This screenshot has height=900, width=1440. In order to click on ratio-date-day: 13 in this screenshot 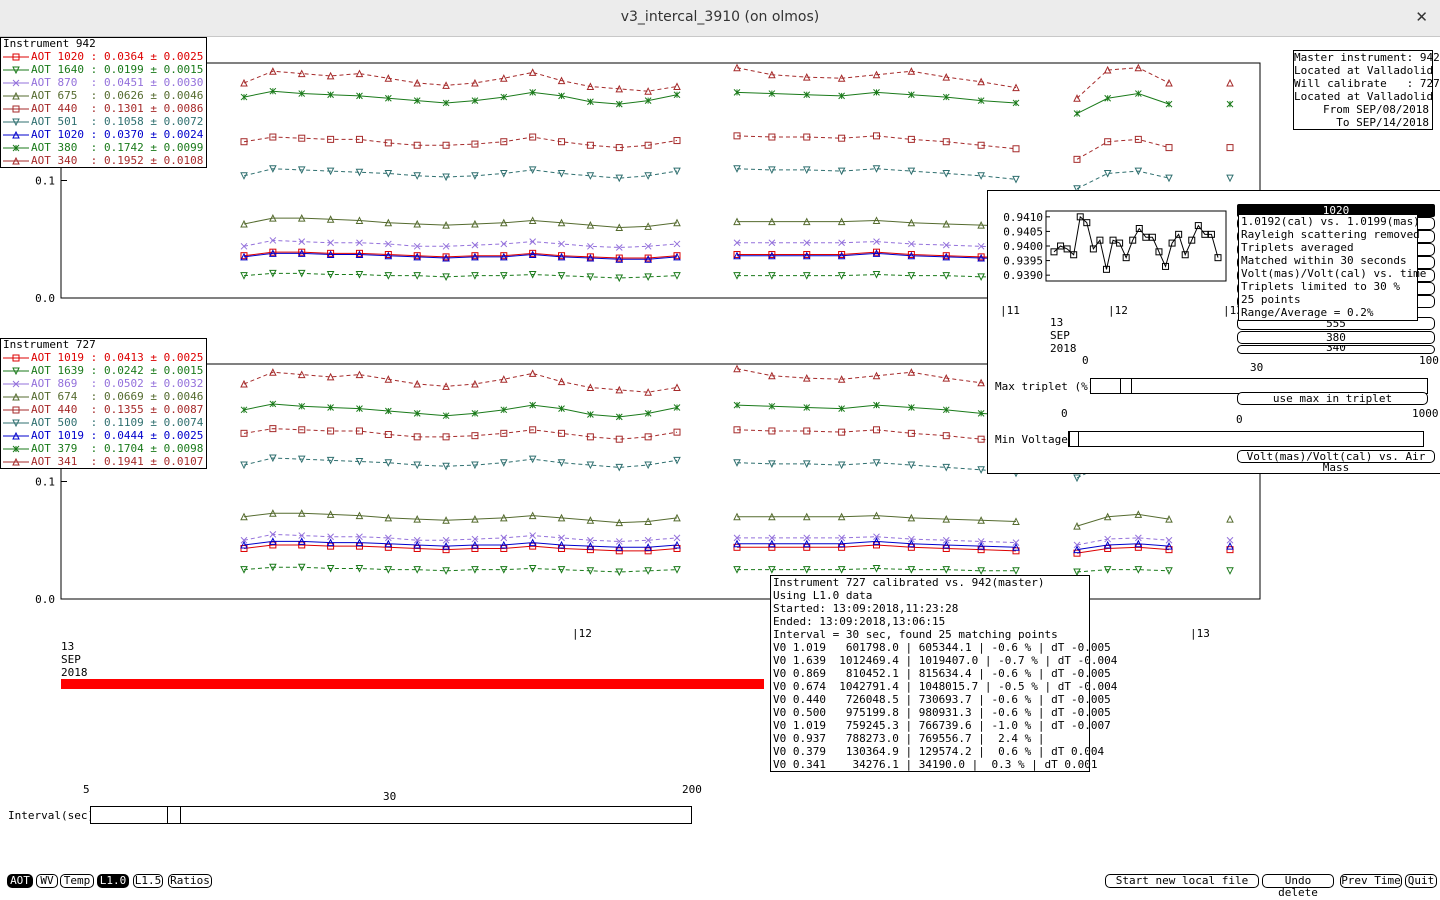, I will do `click(1057, 322)`.